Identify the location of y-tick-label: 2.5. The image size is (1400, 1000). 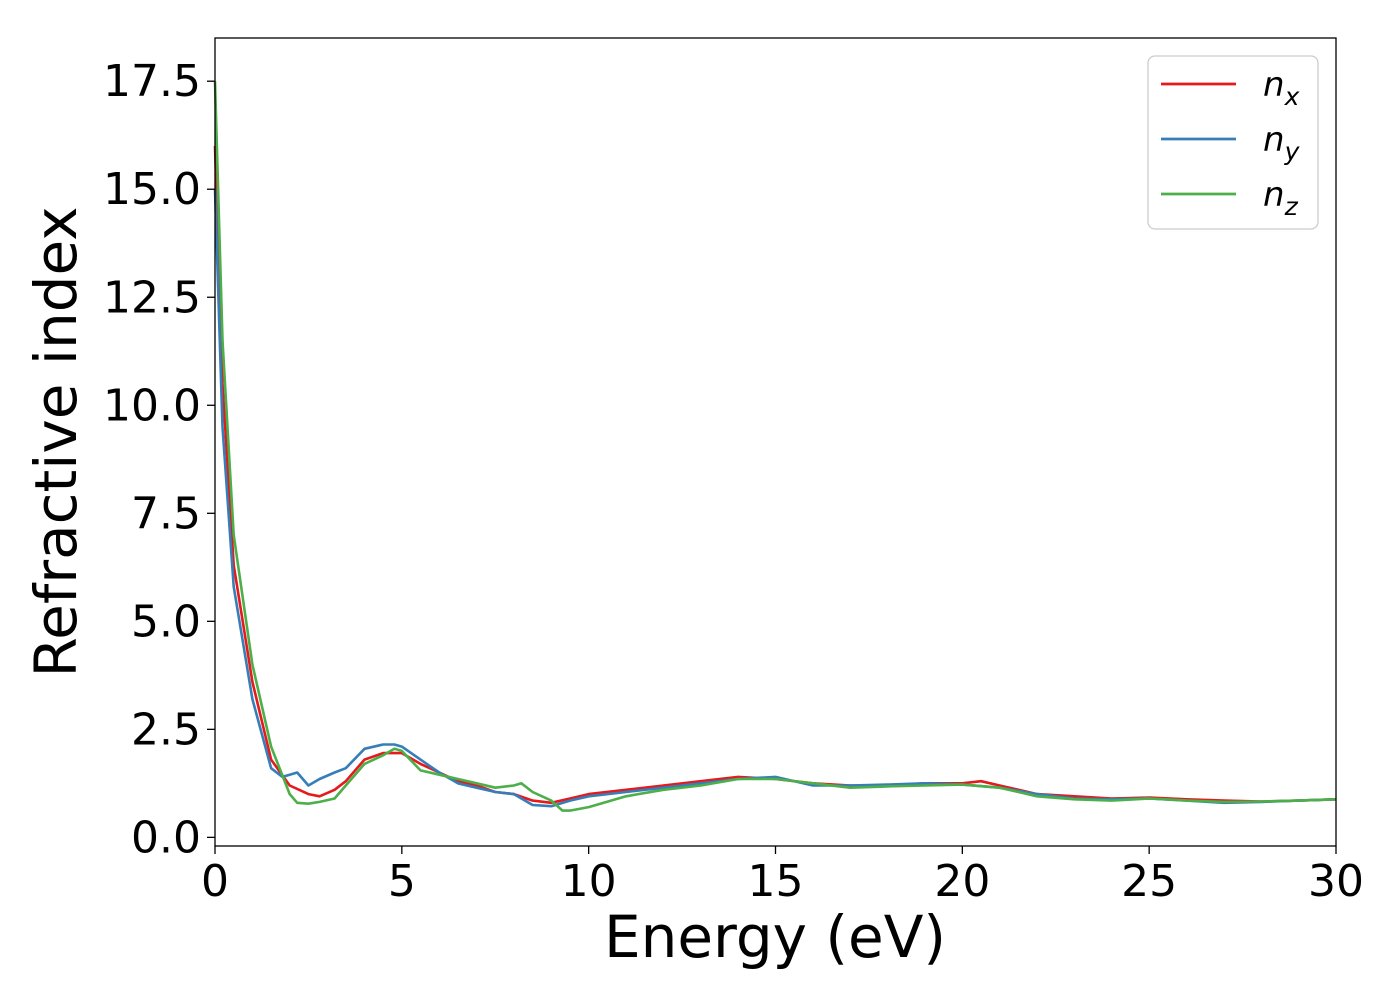
(166, 729).